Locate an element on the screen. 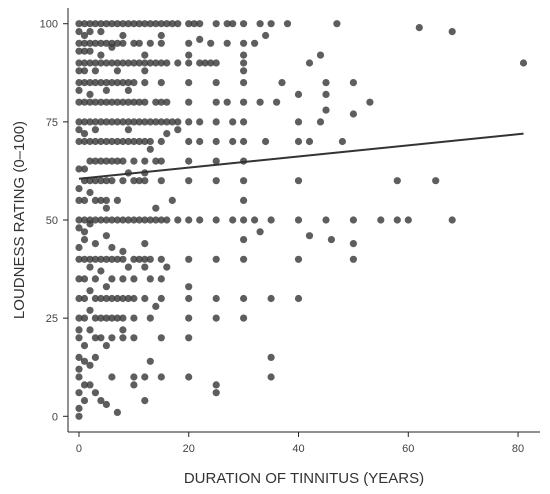  y-tick-label: 0 is located at coordinates (55, 417).